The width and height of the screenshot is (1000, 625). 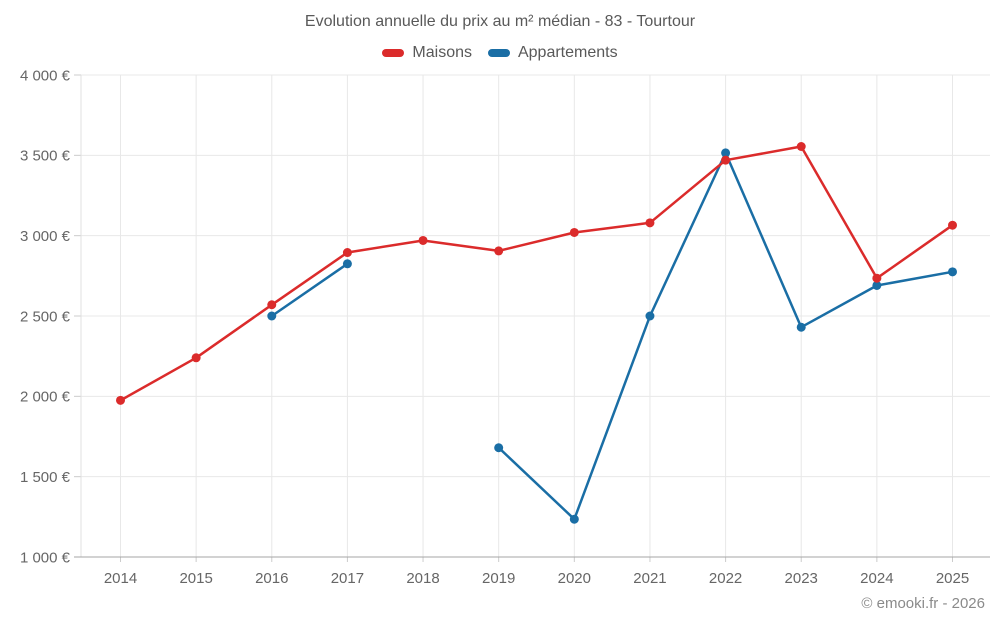 I want to click on x-axis-label: 2014, so click(x=120, y=578).